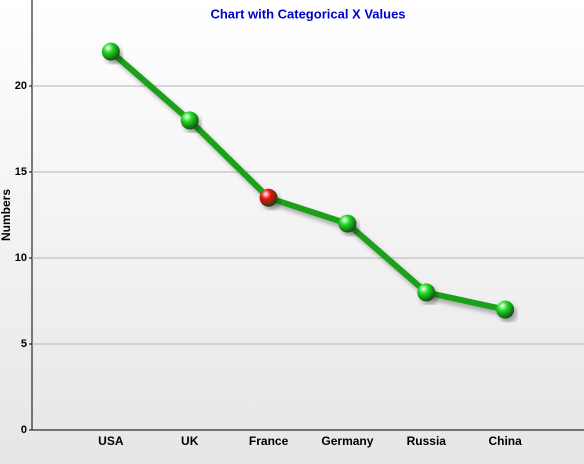 This screenshot has width=584, height=464. What do you see at coordinates (111, 441) in the screenshot?
I see `x-tick-label: USA` at bounding box center [111, 441].